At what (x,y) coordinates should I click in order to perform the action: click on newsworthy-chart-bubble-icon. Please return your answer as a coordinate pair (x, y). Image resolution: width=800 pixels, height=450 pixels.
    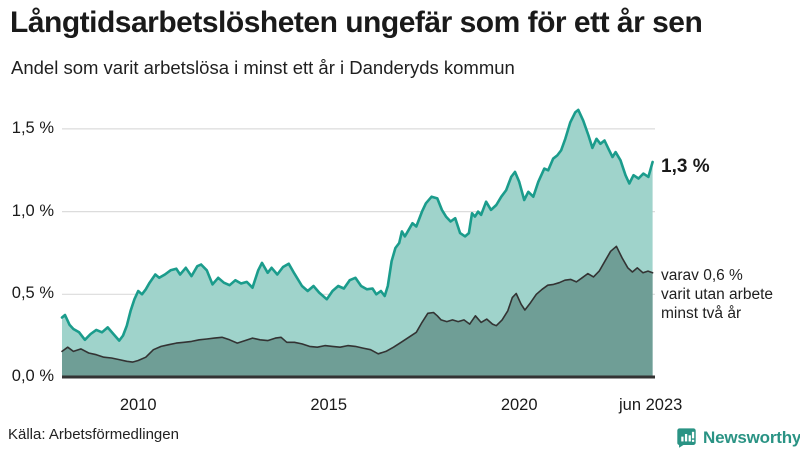
    Looking at the image, I should click on (686, 438).